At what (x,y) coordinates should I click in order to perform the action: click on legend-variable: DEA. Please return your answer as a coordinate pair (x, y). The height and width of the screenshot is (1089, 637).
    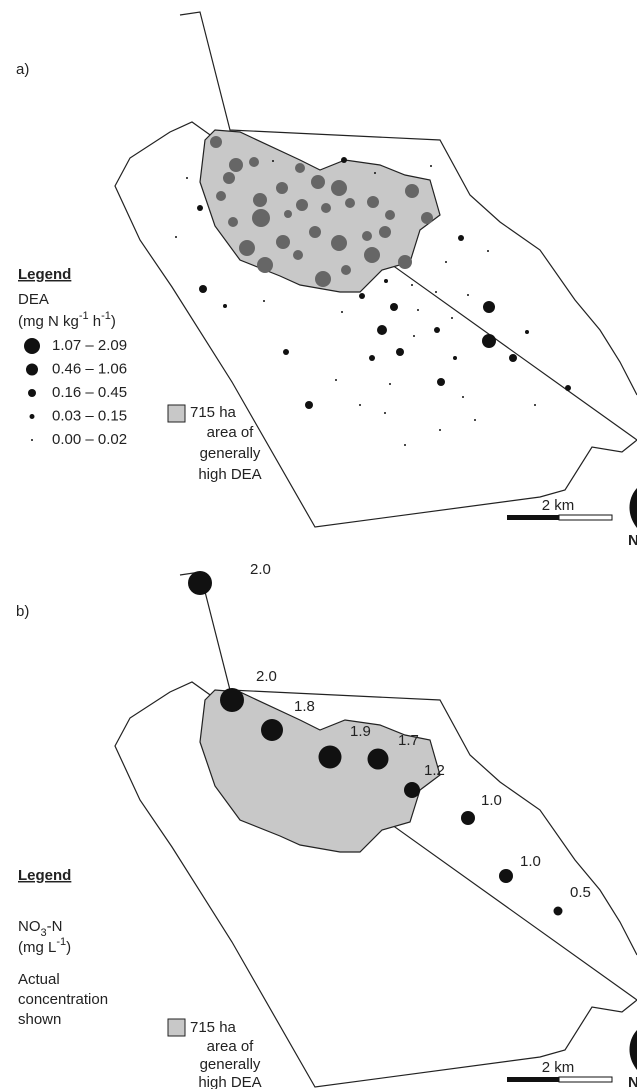
    Looking at the image, I should click on (33, 299).